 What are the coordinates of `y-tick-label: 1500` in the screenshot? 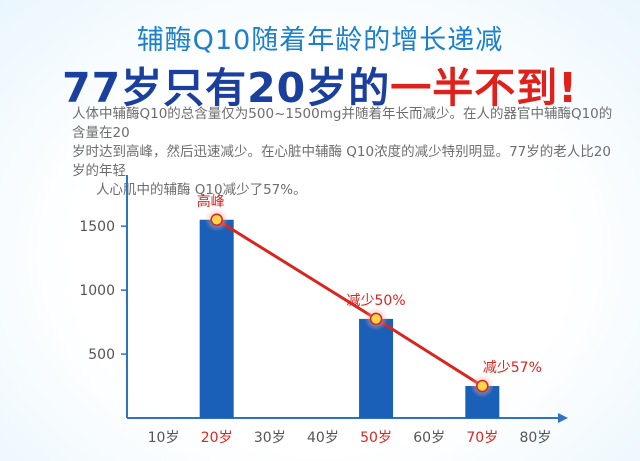 It's located at (97, 227).